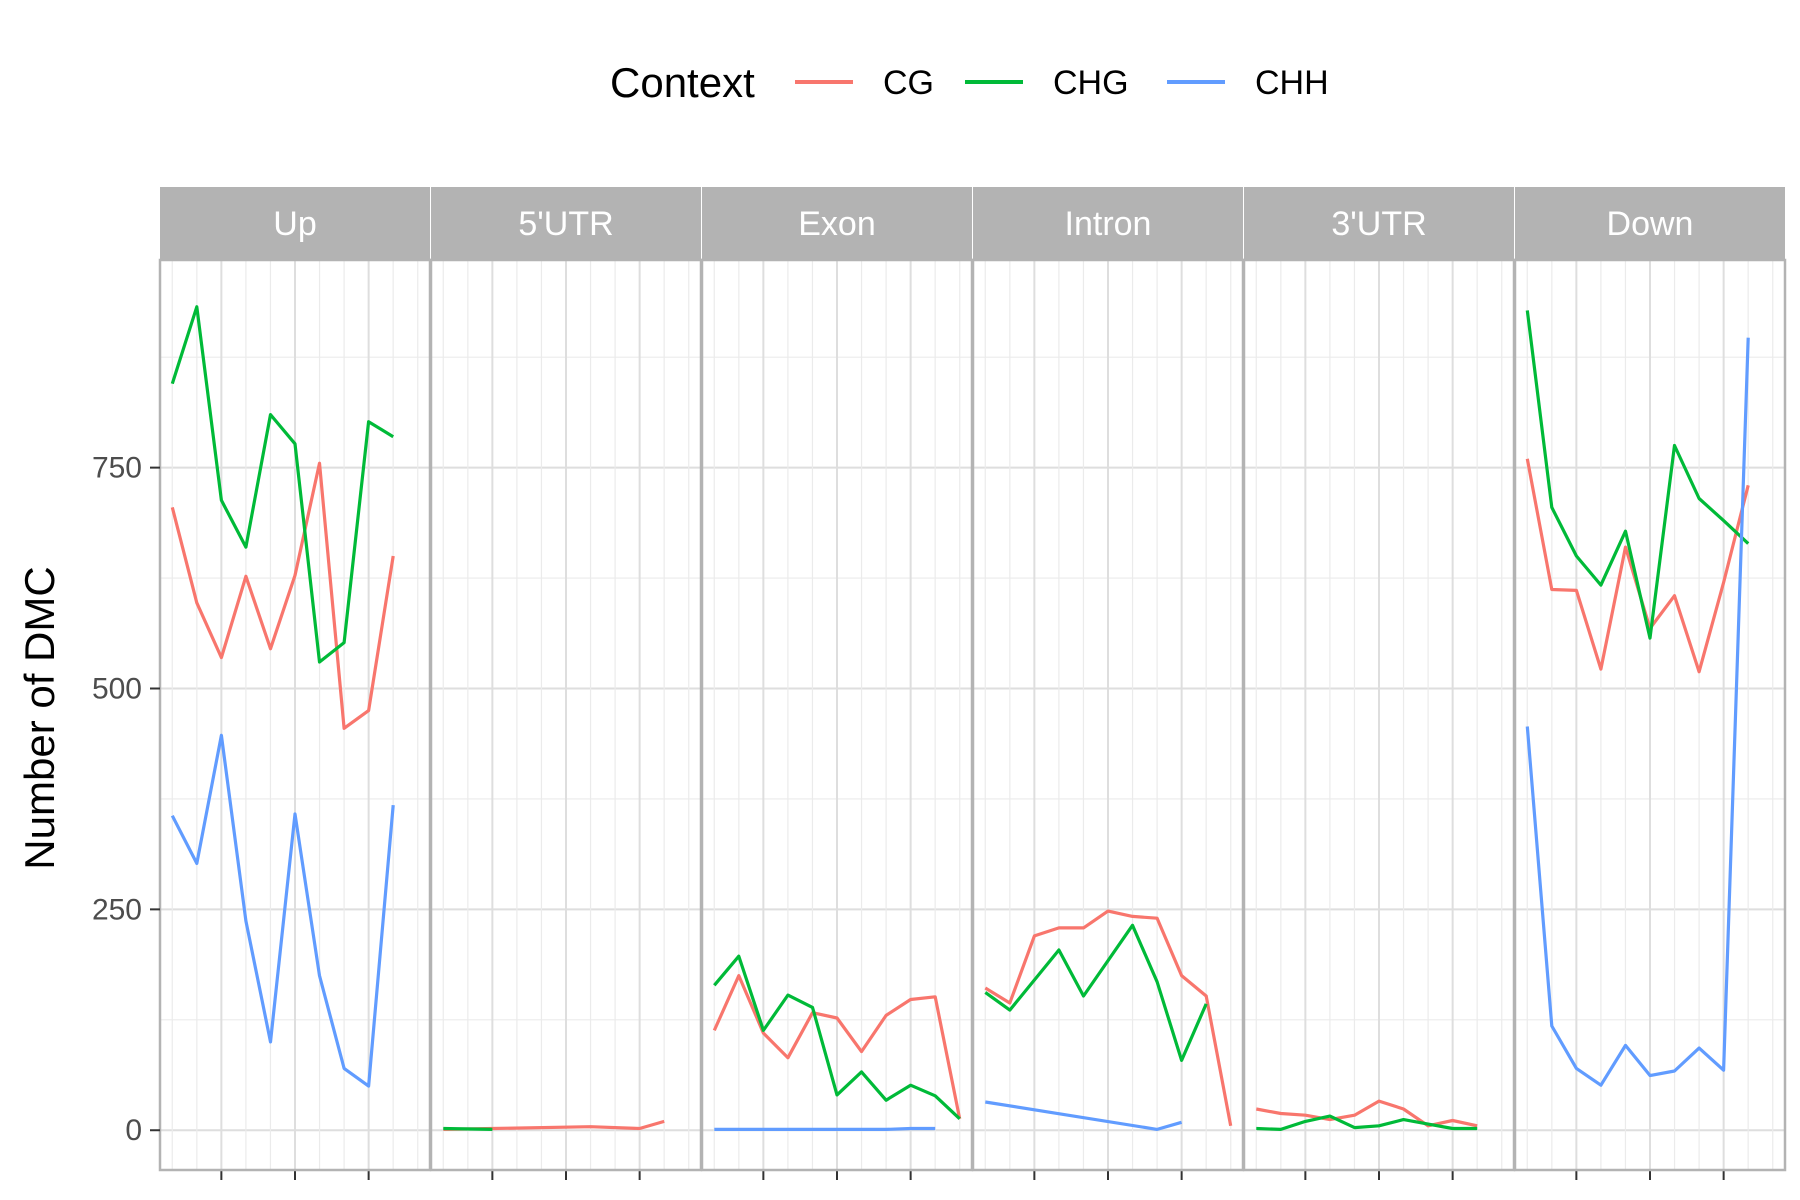 The width and height of the screenshot is (1800, 1200). I want to click on facet-strip-label: Down, so click(1650, 224).